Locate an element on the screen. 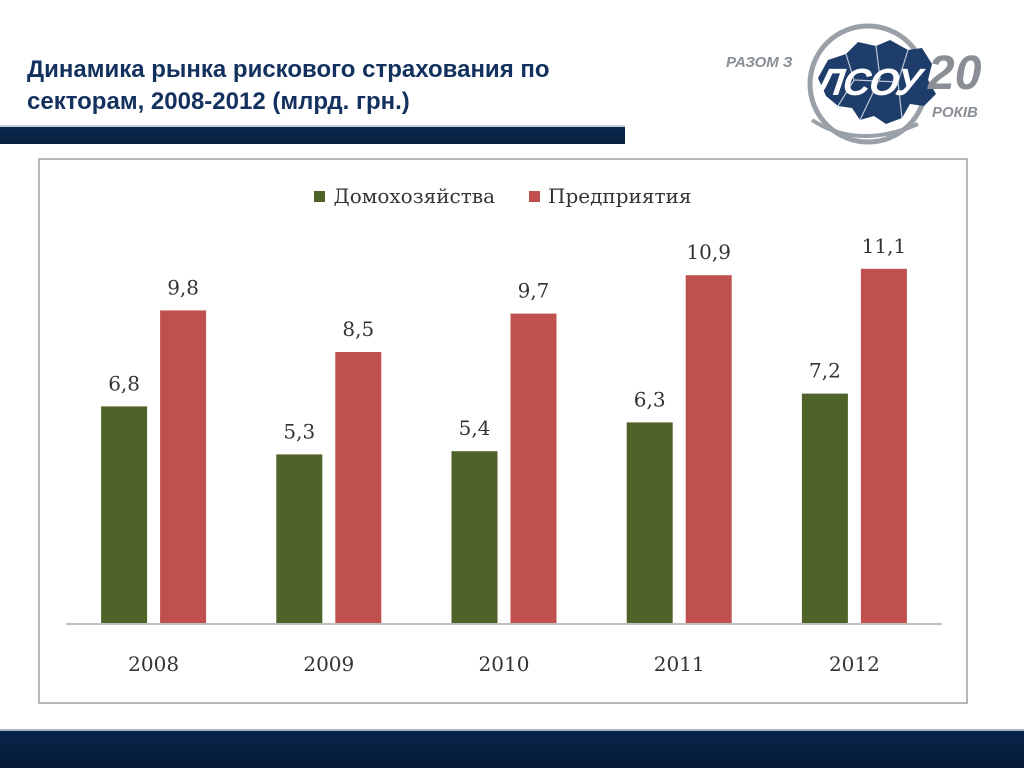 This screenshot has height=768, width=1024. chart-legend: Домохозяйства Предприятия is located at coordinates (503, 196).